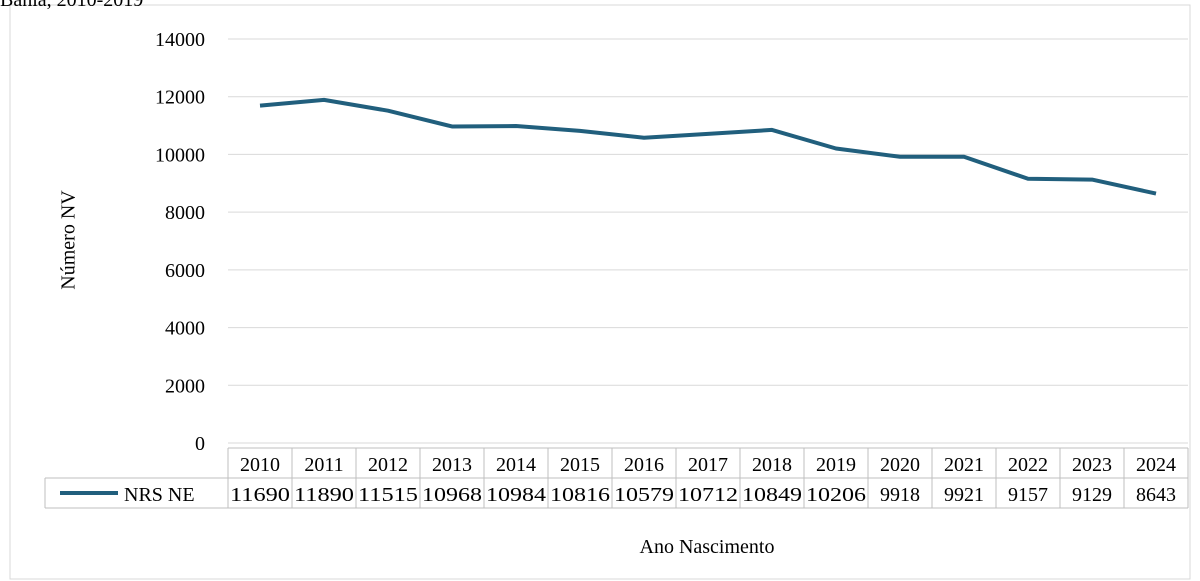  I want to click on x-axis-label: Ano Nascimento, so click(707, 547).